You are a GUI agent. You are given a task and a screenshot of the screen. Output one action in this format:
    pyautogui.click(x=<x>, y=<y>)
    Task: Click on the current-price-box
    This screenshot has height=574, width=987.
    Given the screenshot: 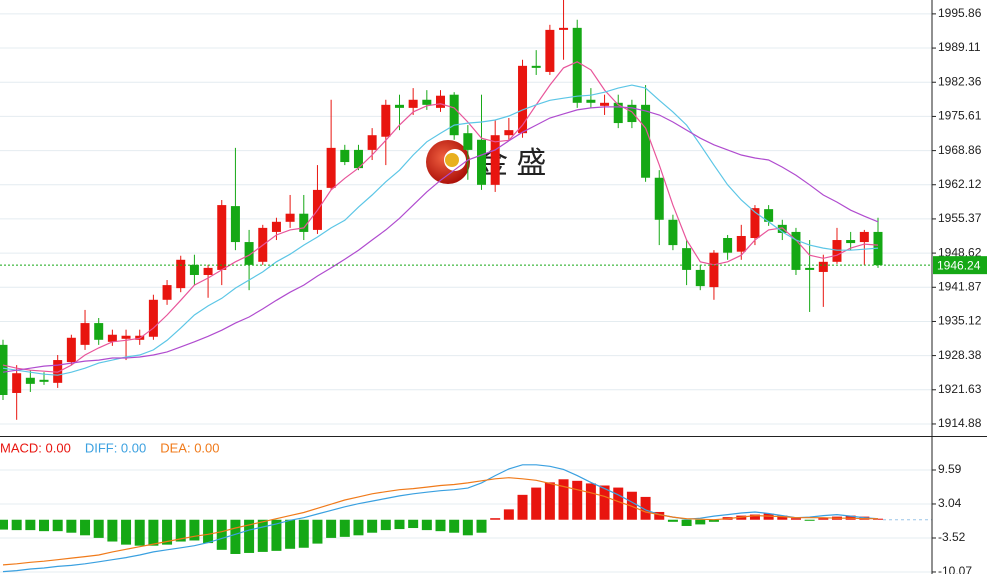 What is the action you would take?
    pyautogui.click(x=960, y=265)
    